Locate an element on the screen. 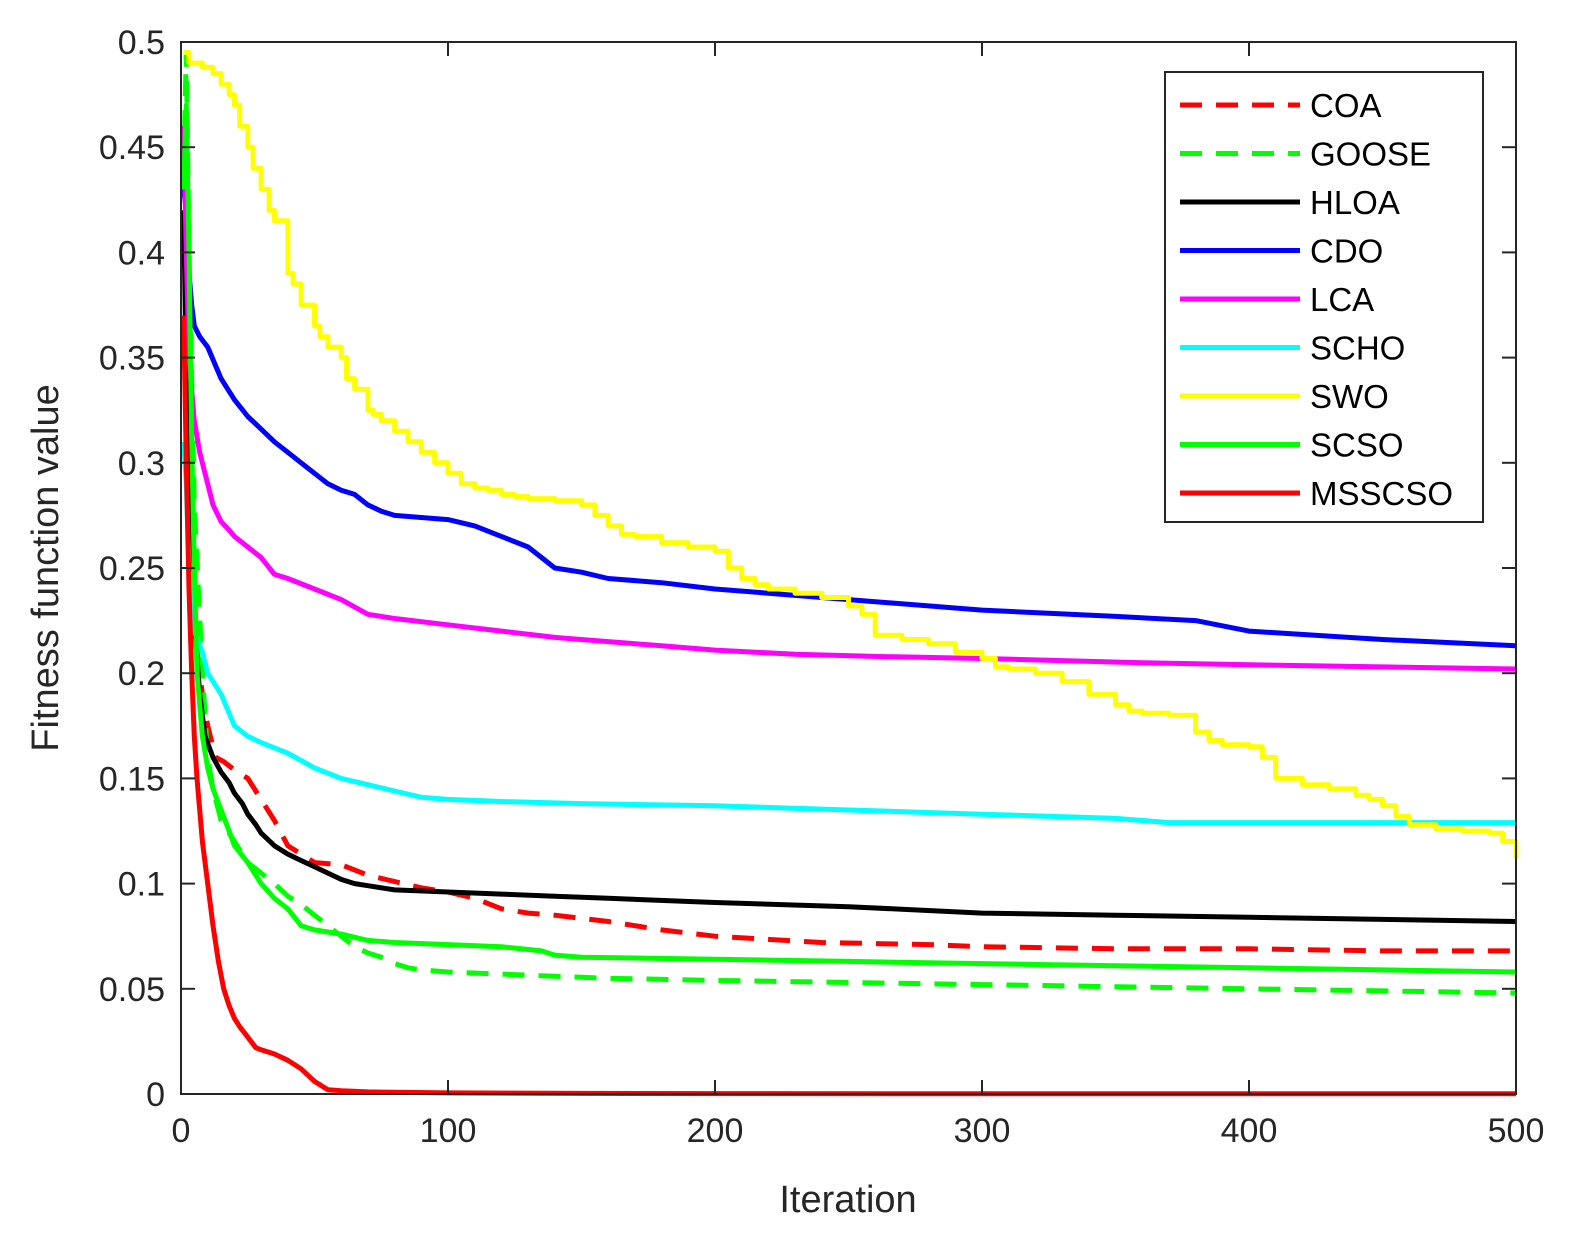 This screenshot has width=1571, height=1241. legend-label-goose: GOOSE is located at coordinates (1370, 154).